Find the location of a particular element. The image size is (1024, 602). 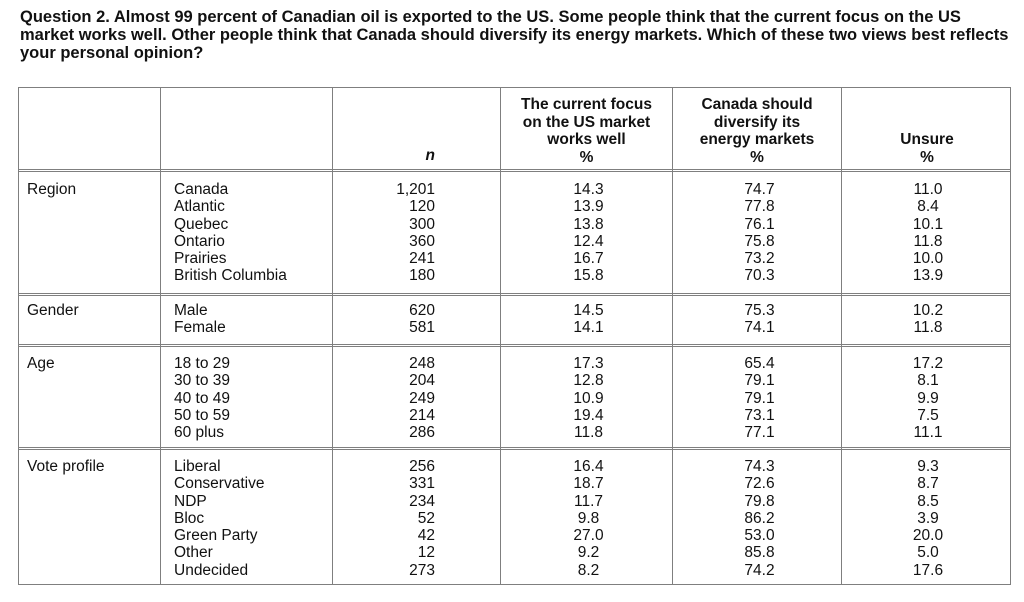

cell-n: 273 is located at coordinates (422, 570).